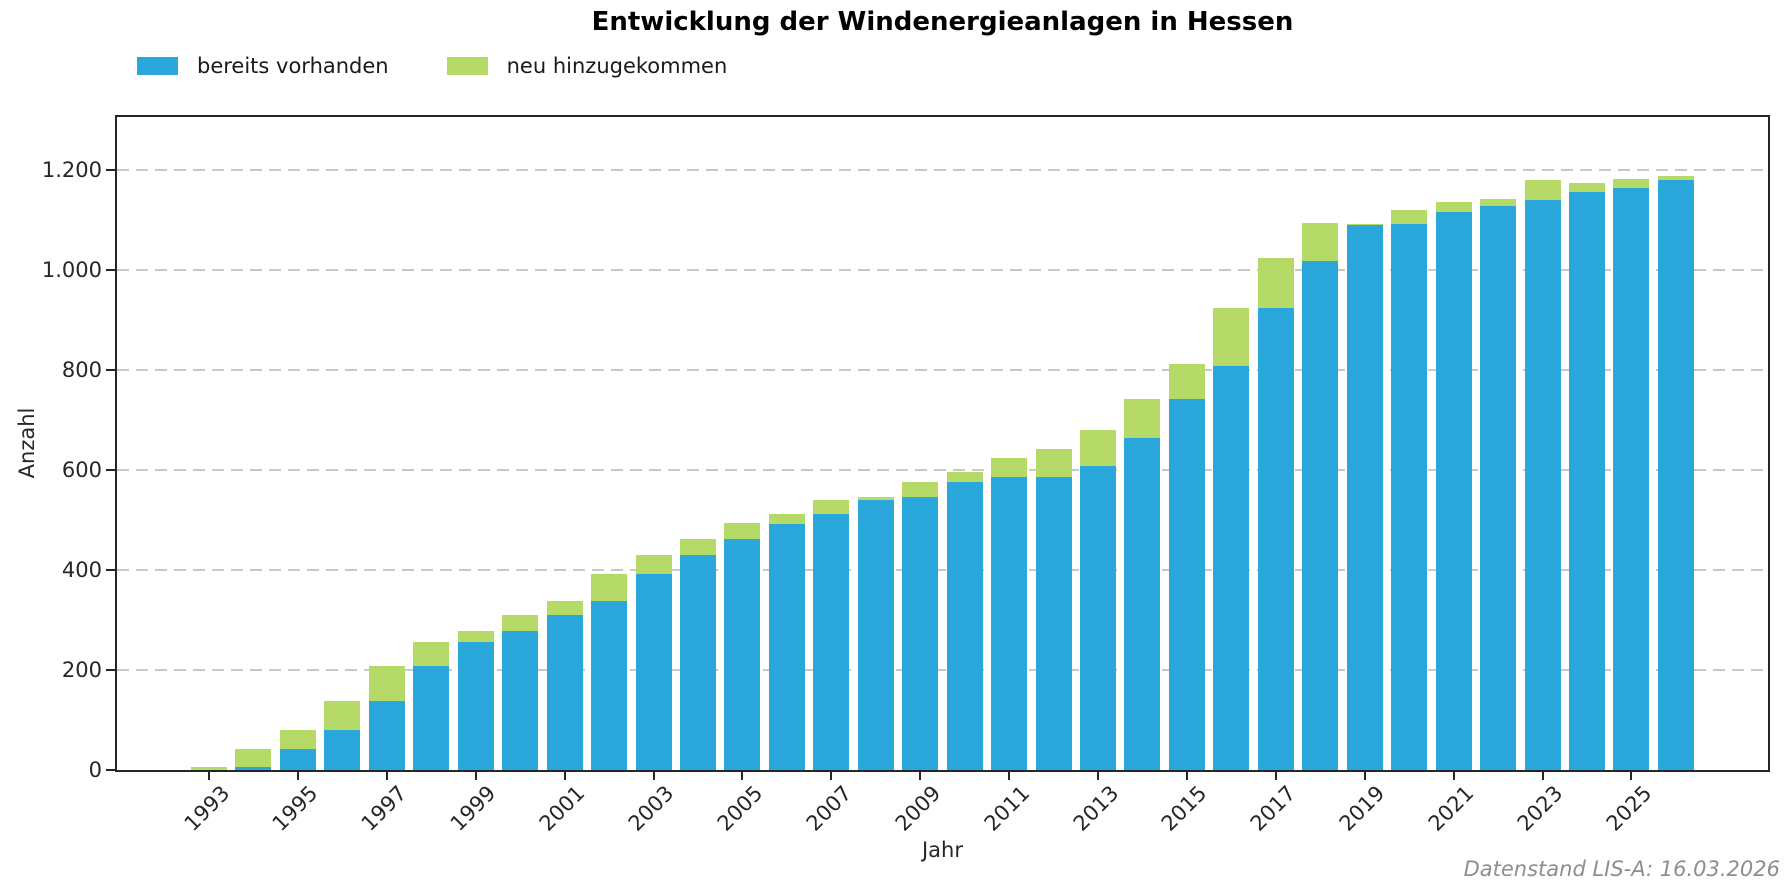  What do you see at coordinates (1186, 381) in the screenshot?
I see `bar-2015-neu-hinzugekommen` at bounding box center [1186, 381].